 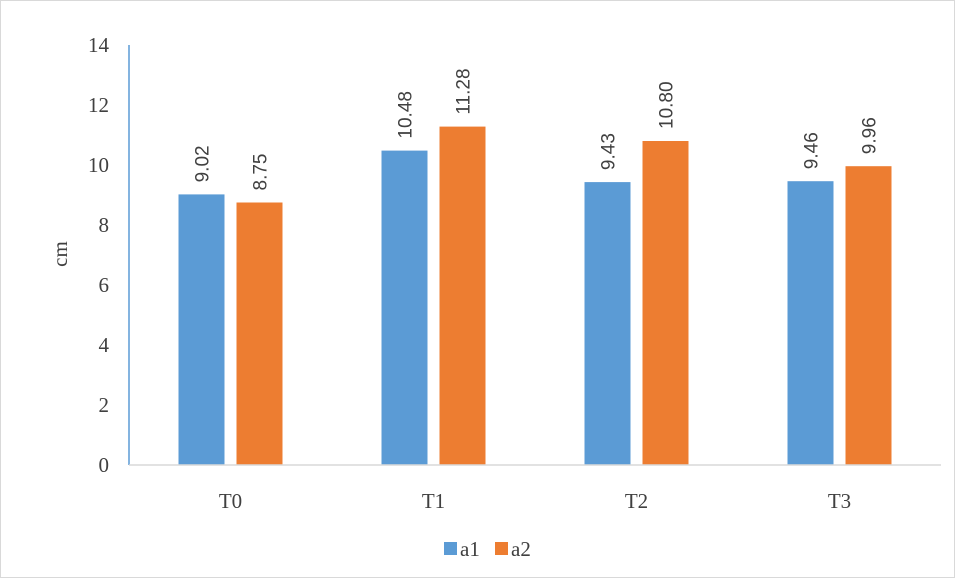 I want to click on y-tick-label: 0, so click(x=104, y=465).